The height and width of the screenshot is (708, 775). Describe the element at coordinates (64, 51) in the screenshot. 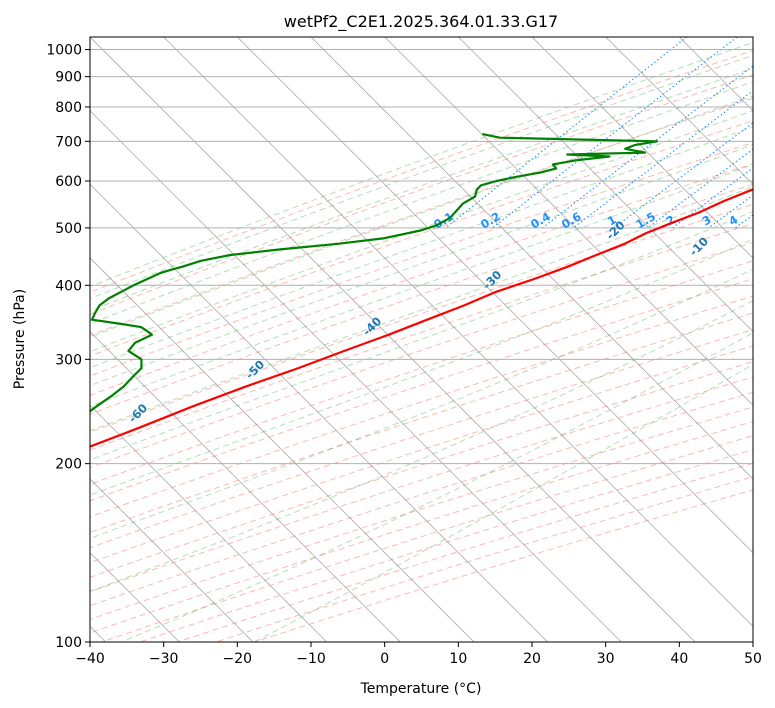

I see `y-tick-label: 1000` at that location.